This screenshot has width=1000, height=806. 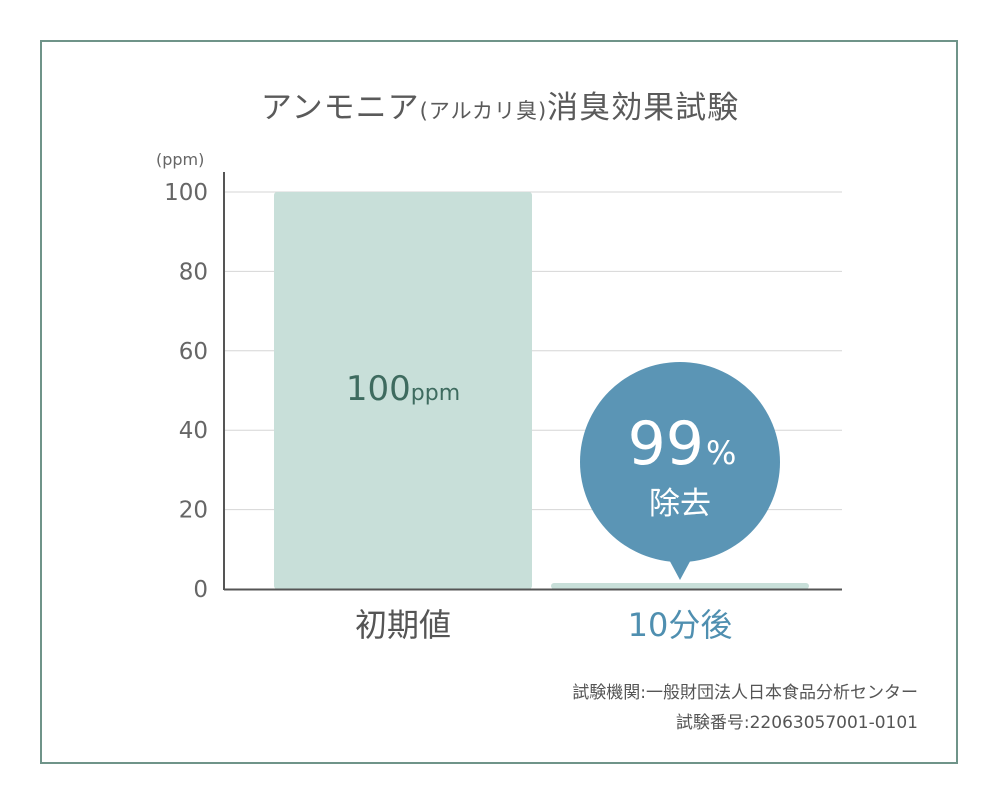 What do you see at coordinates (680, 625) in the screenshot?
I see `x-category-label: 10分後` at bounding box center [680, 625].